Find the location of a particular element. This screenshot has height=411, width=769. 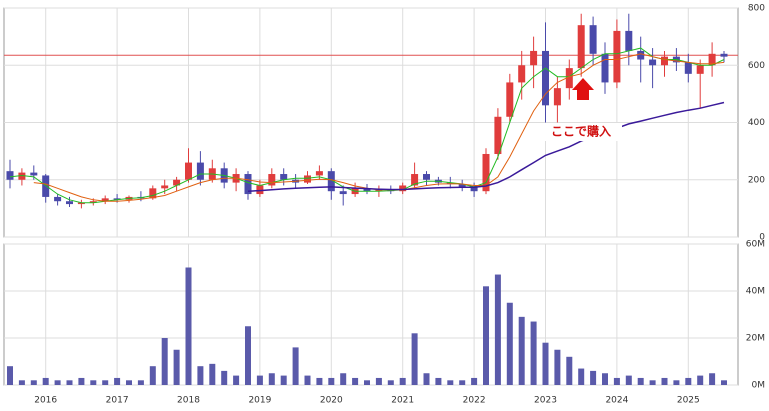

x-tick-label: 2018 is located at coordinates (188, 401).